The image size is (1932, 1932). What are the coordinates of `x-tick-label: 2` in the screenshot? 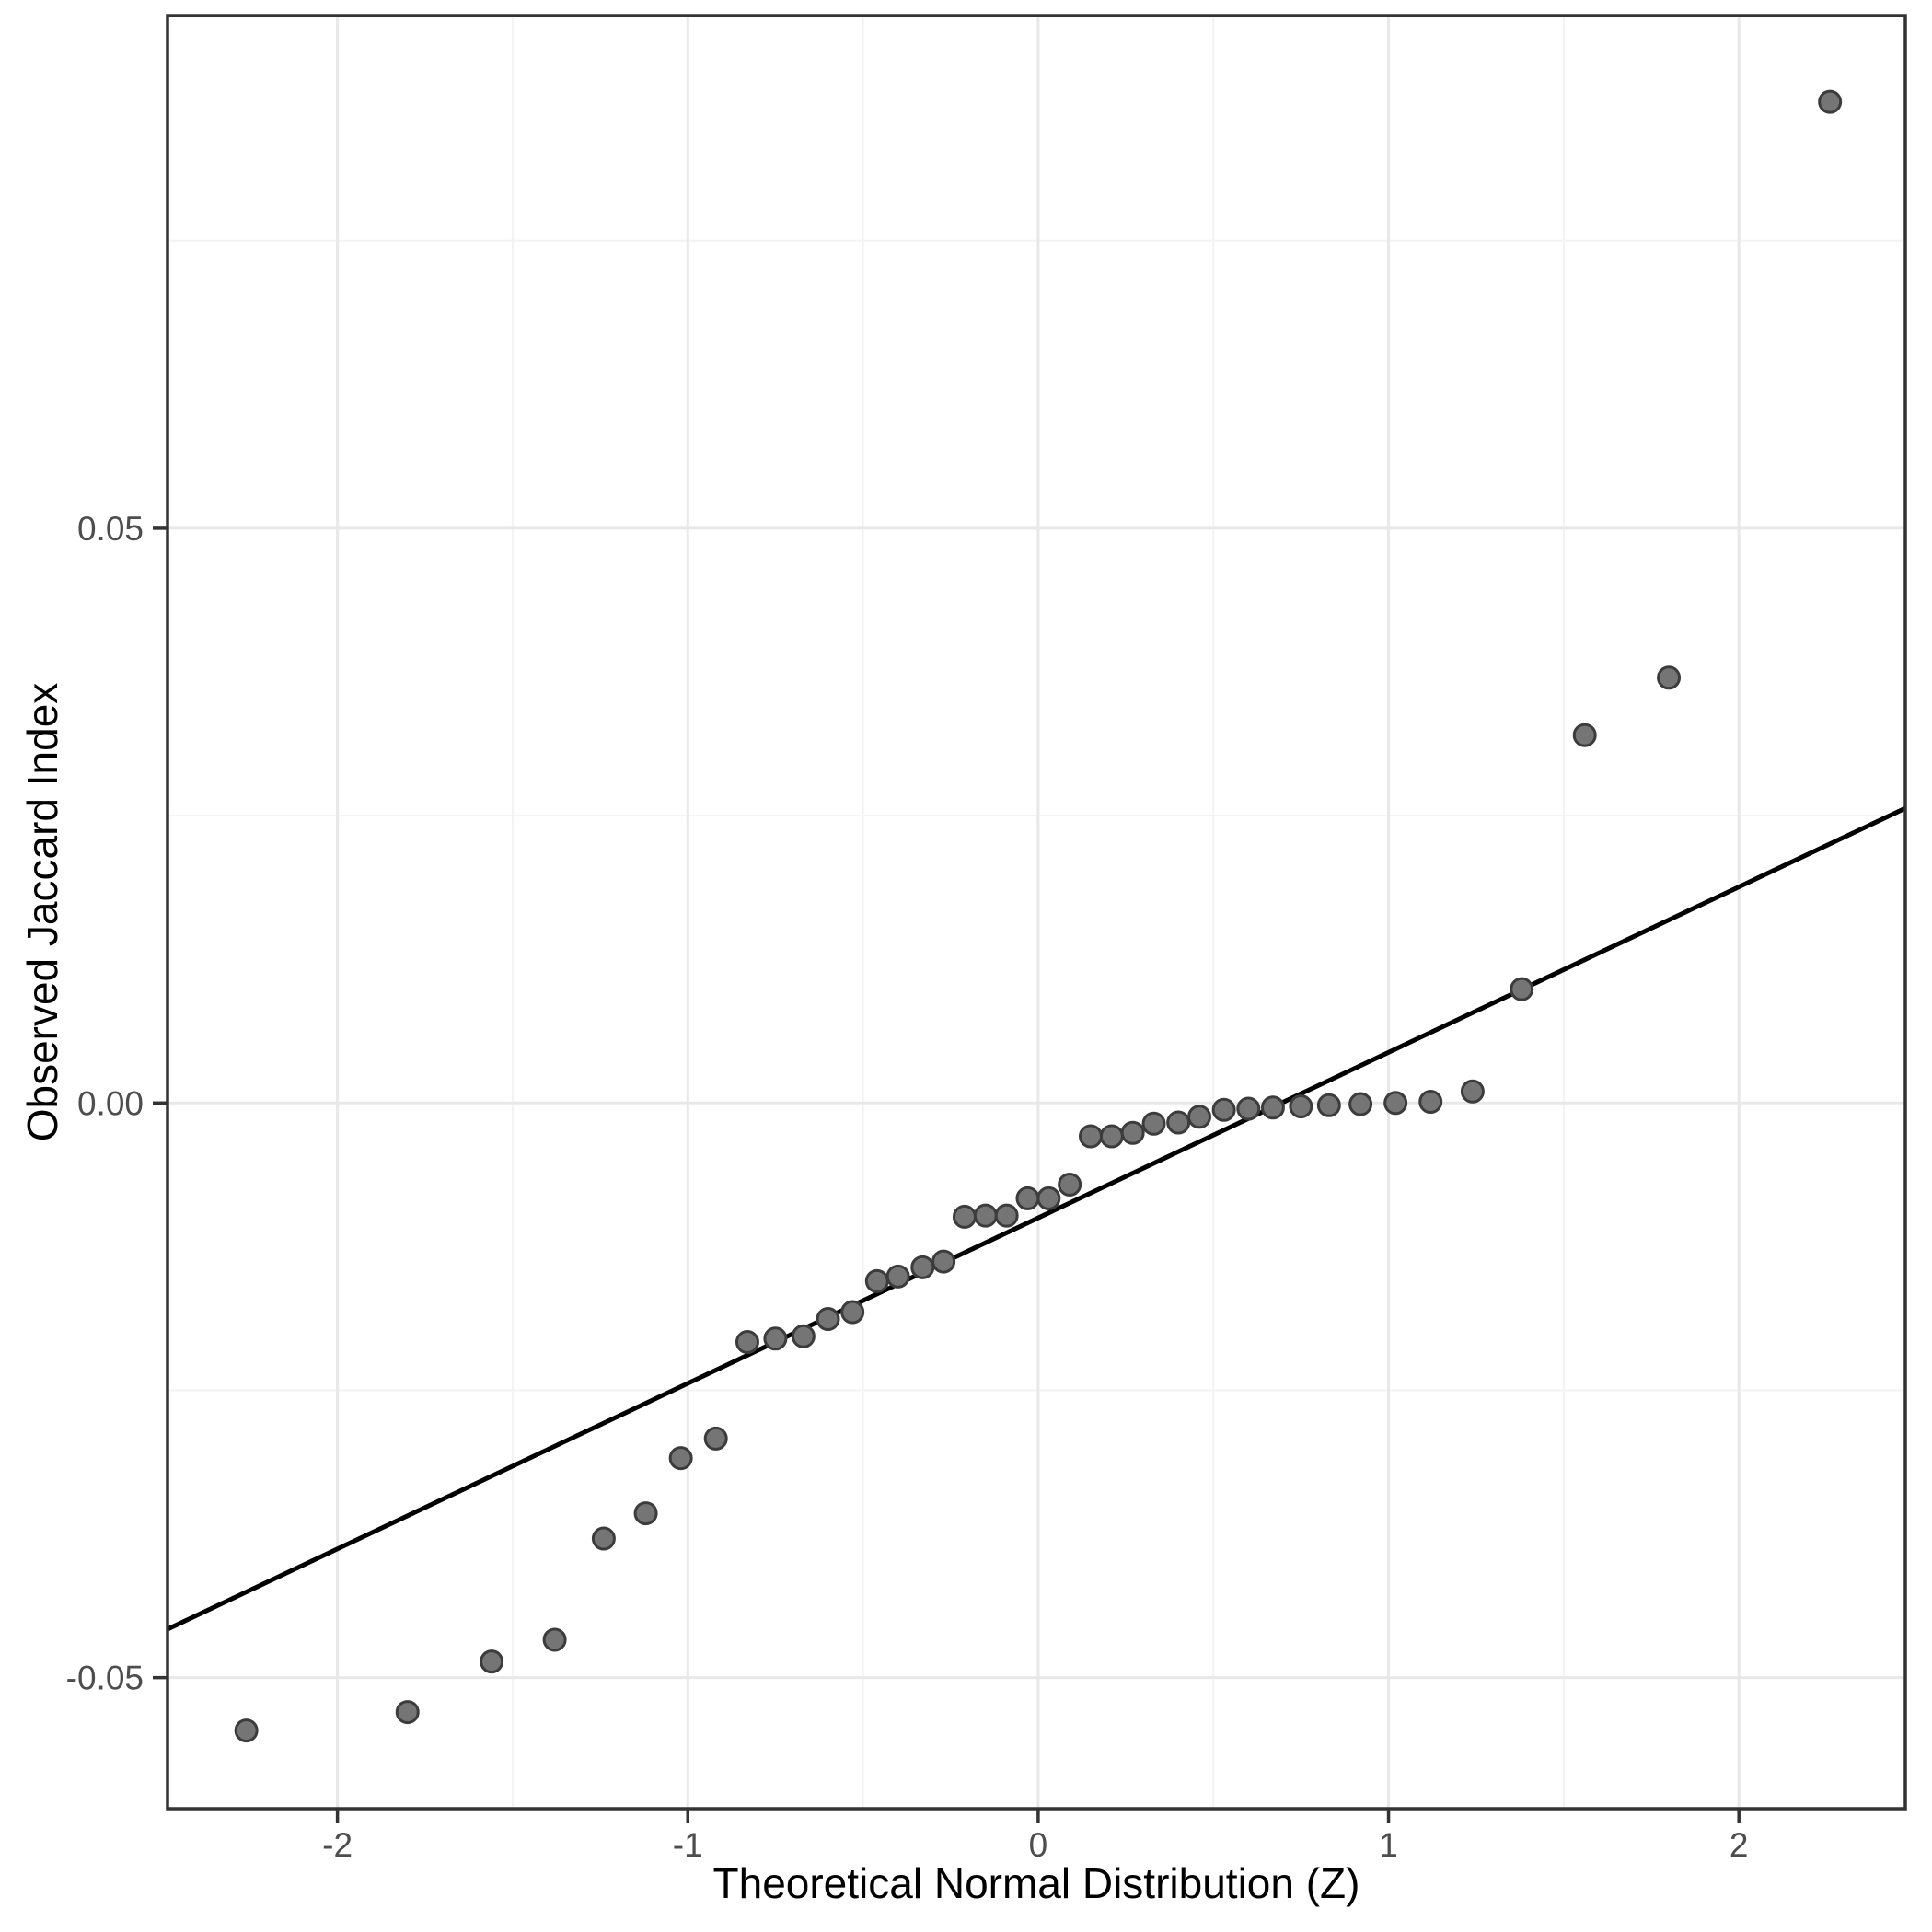 It's located at (1740, 1845).